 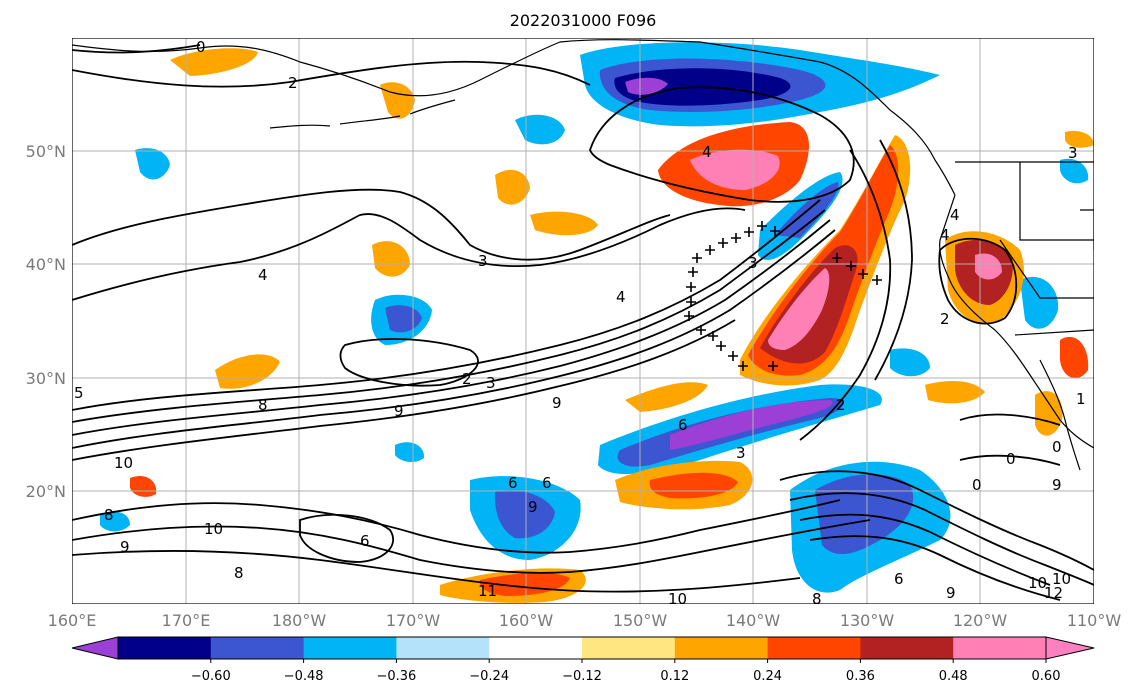 I want to click on shade-blue-east, so click(x=910, y=362).